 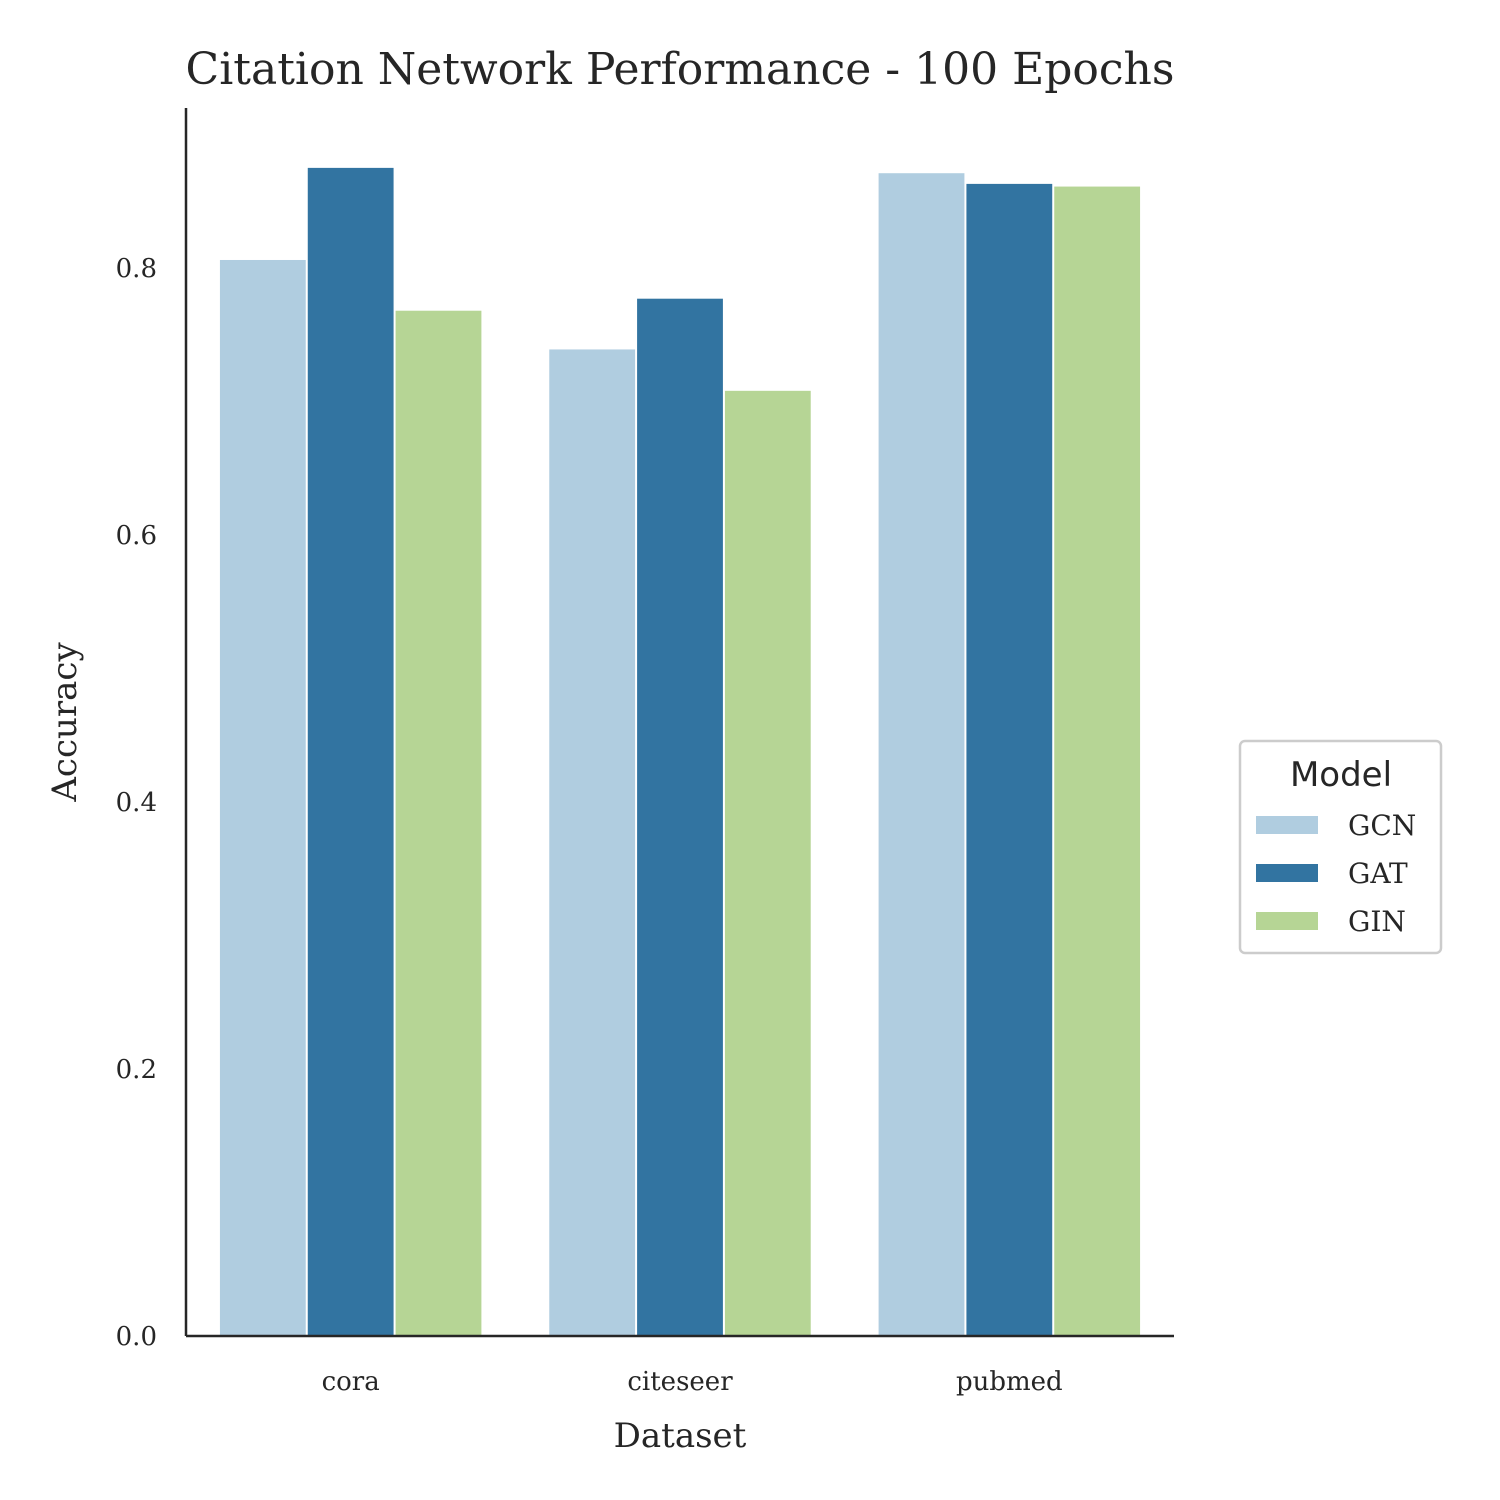 What do you see at coordinates (1378, 873) in the screenshot?
I see `legend-label-gat: GAT` at bounding box center [1378, 873].